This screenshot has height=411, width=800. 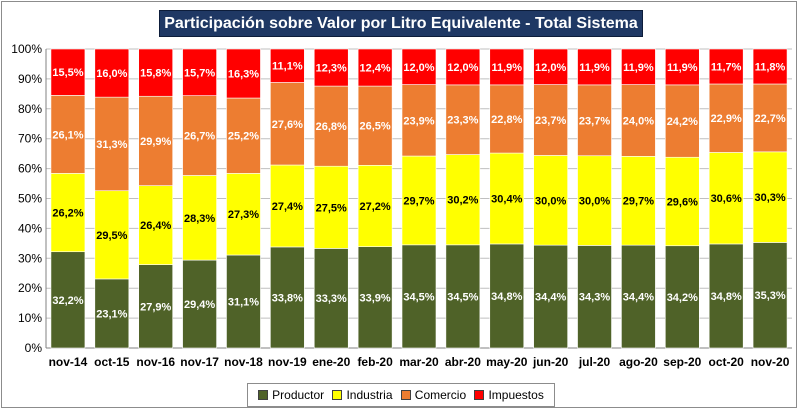 What do you see at coordinates (287, 67) in the screenshot?
I see `data-label-impuestos: 11,1%` at bounding box center [287, 67].